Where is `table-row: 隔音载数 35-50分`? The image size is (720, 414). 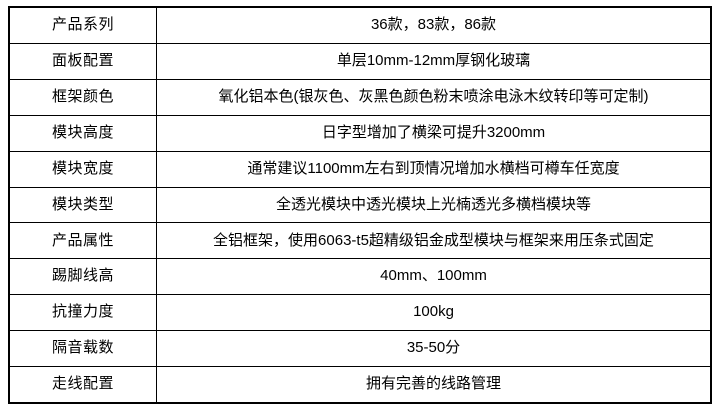 table-row: 隔音载数 35-50分 is located at coordinates (360, 348).